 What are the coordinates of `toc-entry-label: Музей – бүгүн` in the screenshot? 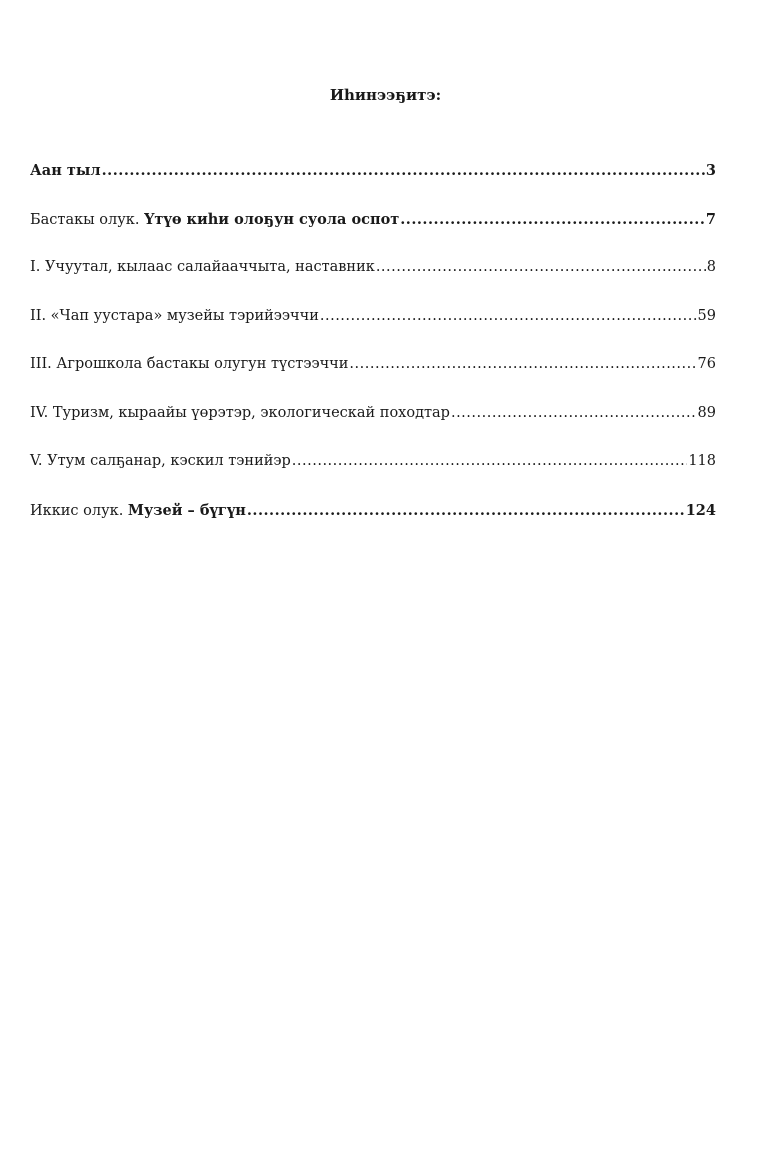 It's located at (186, 510).